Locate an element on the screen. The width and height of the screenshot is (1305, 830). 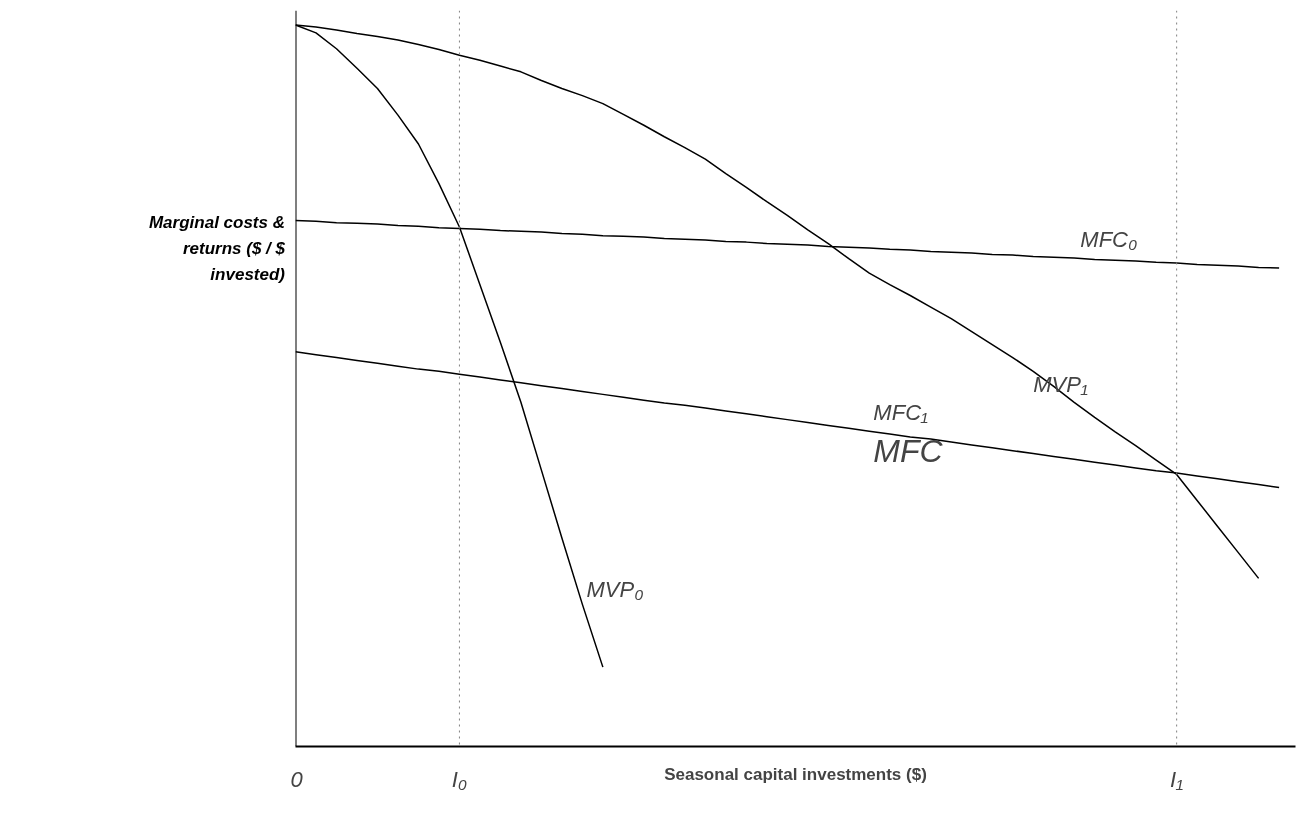
x-tick-label: I₁ is located at coordinates (1177, 779).